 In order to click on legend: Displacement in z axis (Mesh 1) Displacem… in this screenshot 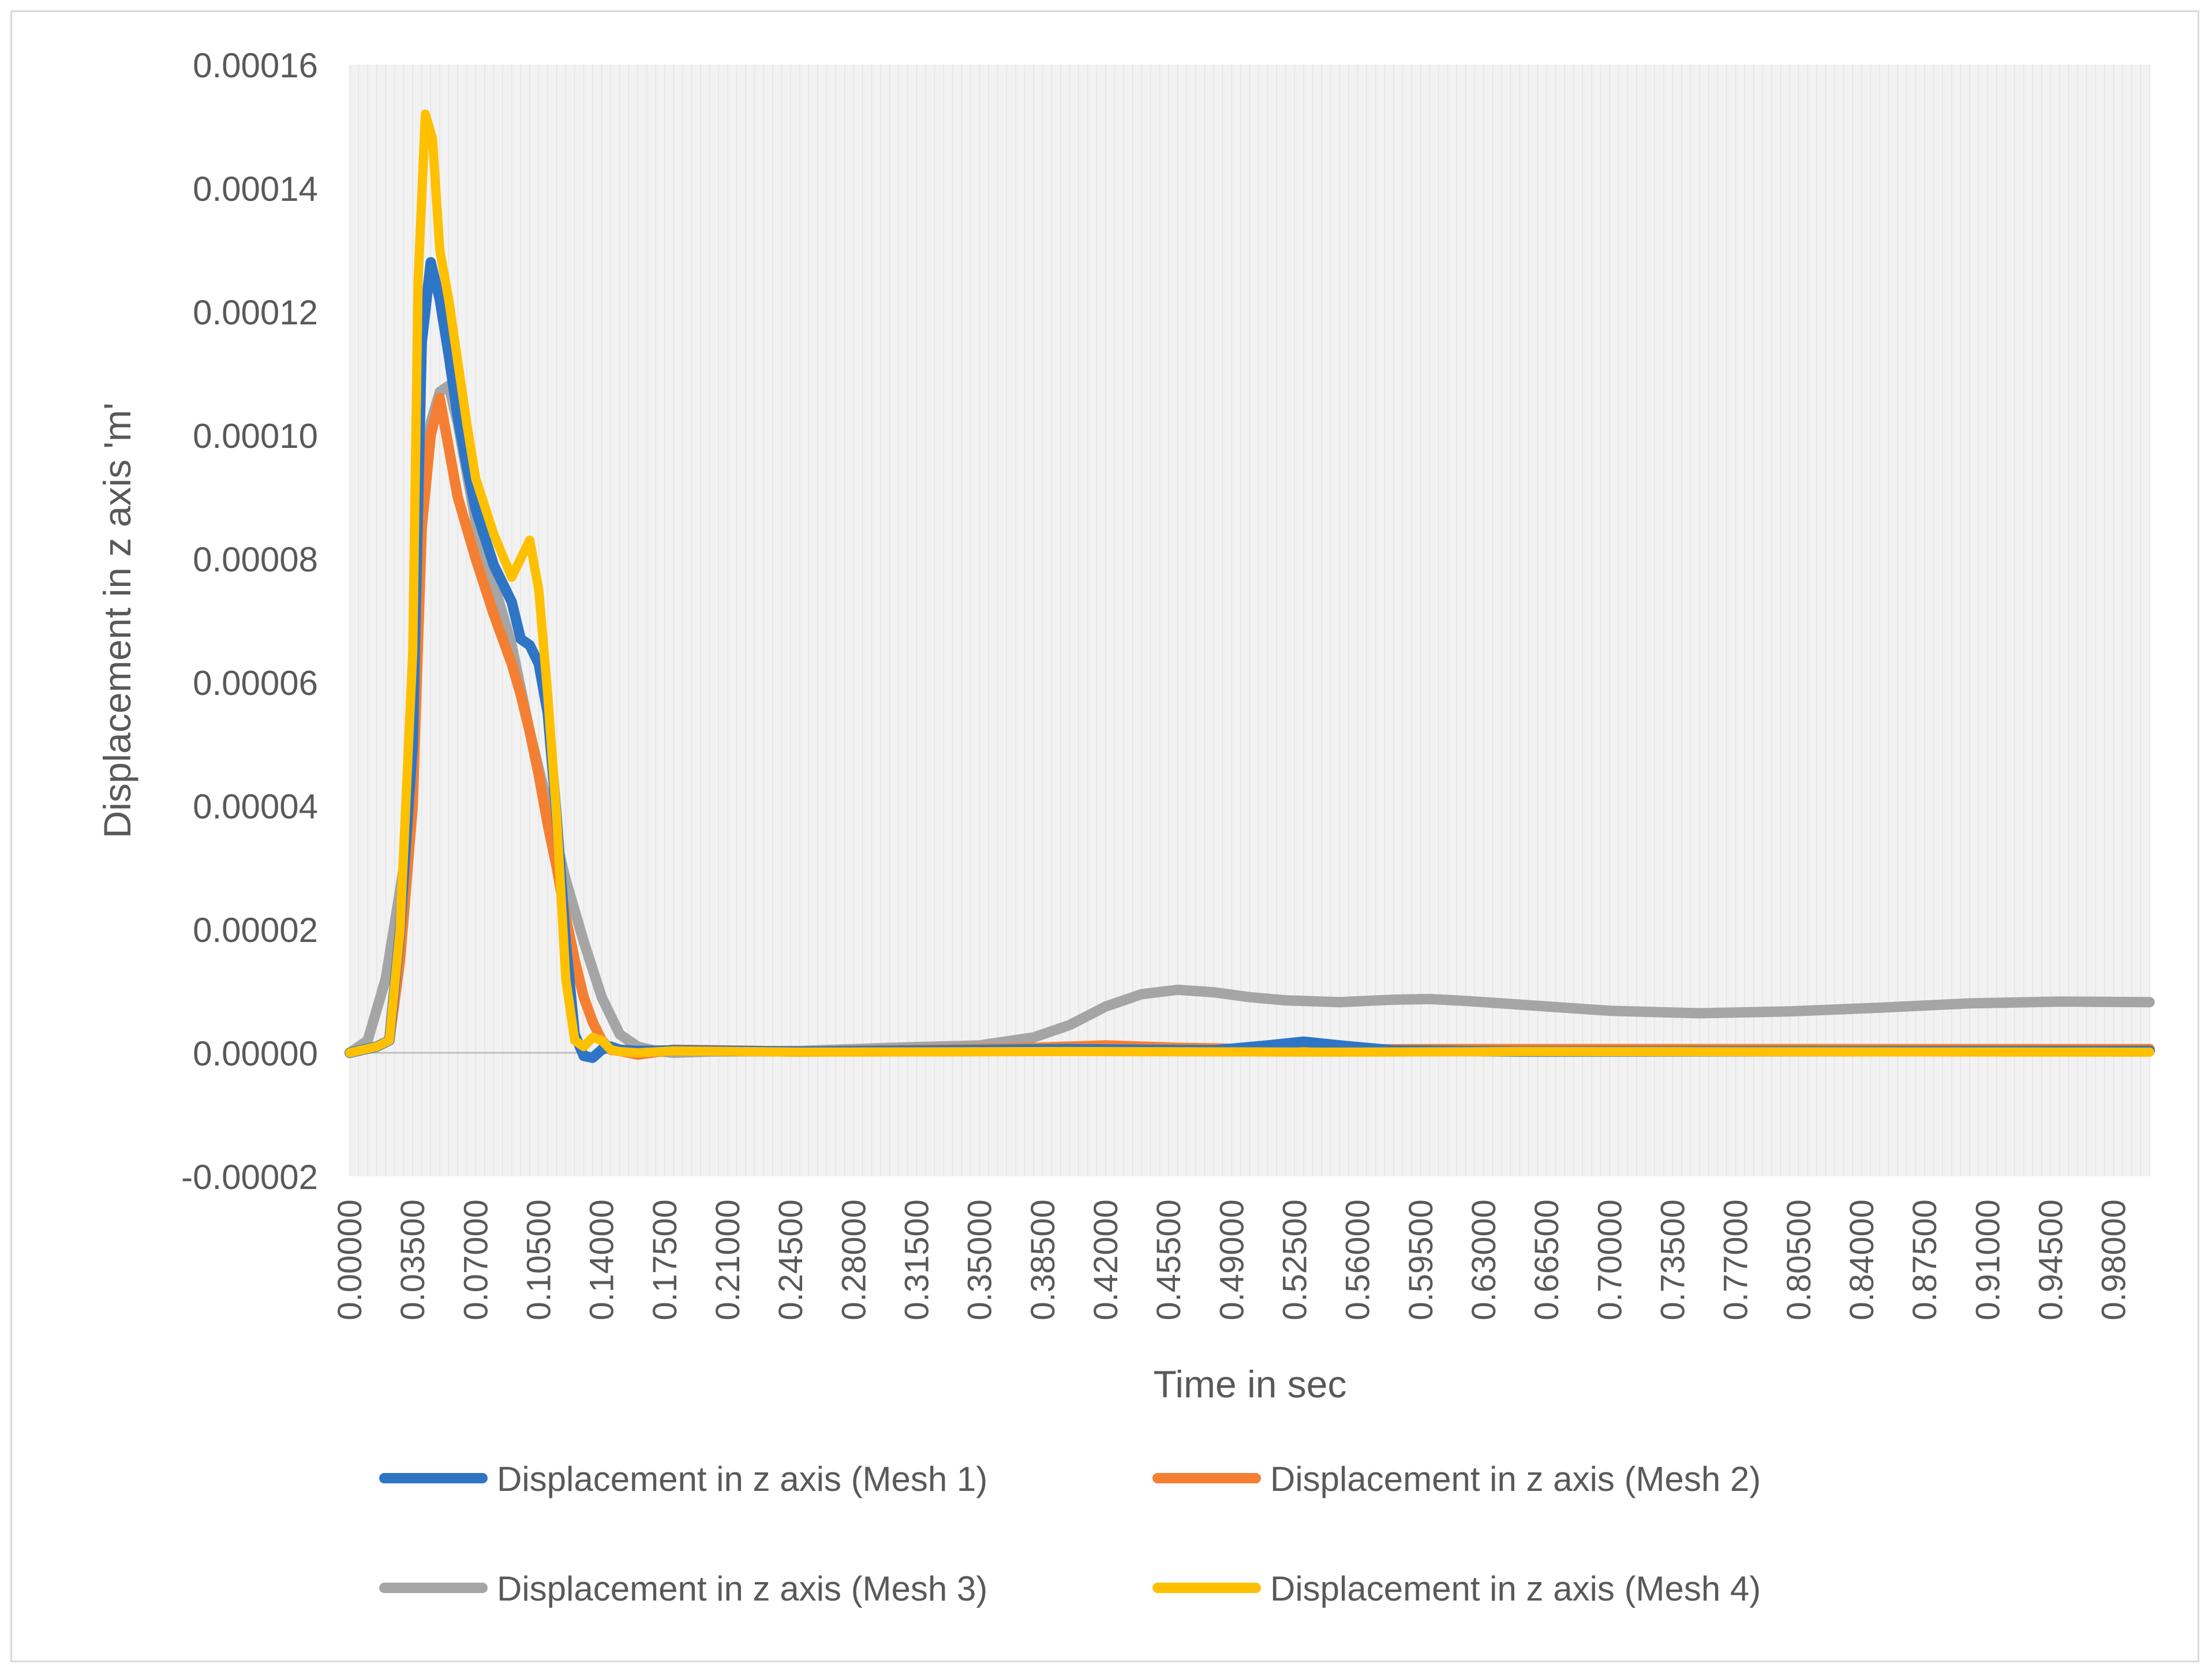, I will do `click(1070, 1534)`.